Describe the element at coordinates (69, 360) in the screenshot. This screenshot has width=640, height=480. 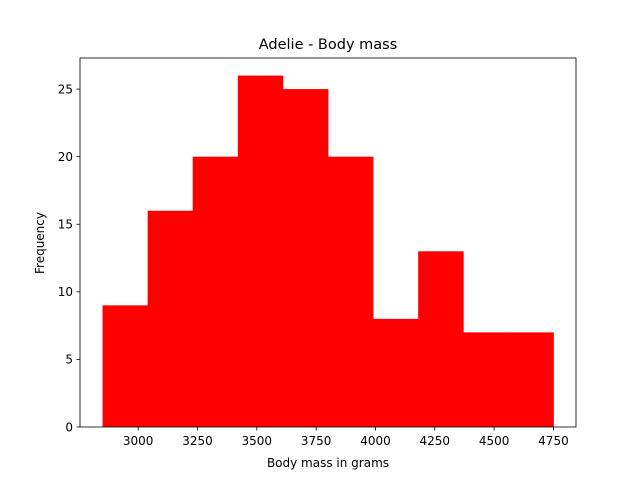
I see `y-tick-label: 5` at that location.